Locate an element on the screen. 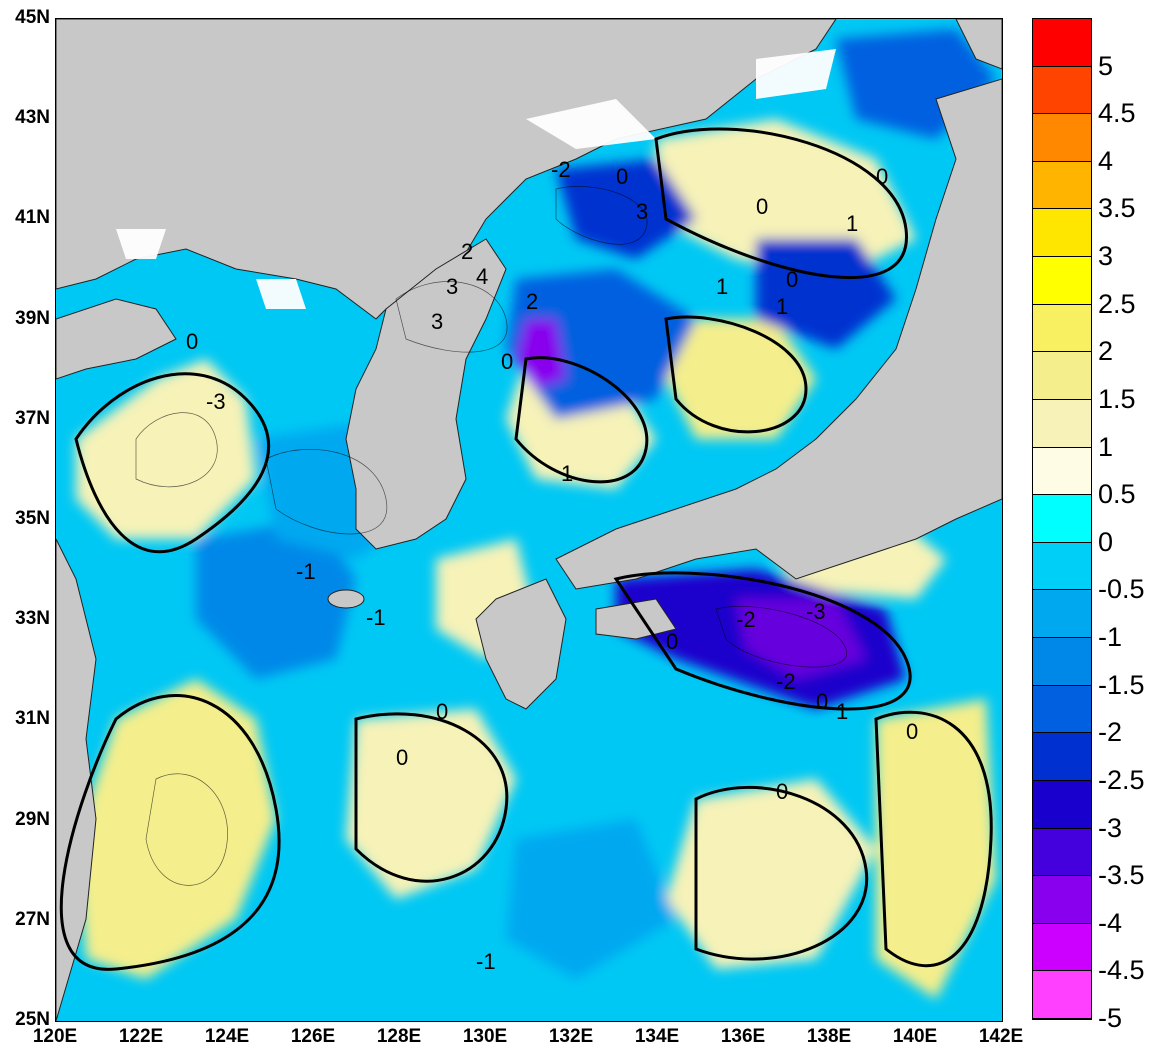 The width and height of the screenshot is (1172, 1054). positive-region-japan-sea-east is located at coordinates (741, 379).